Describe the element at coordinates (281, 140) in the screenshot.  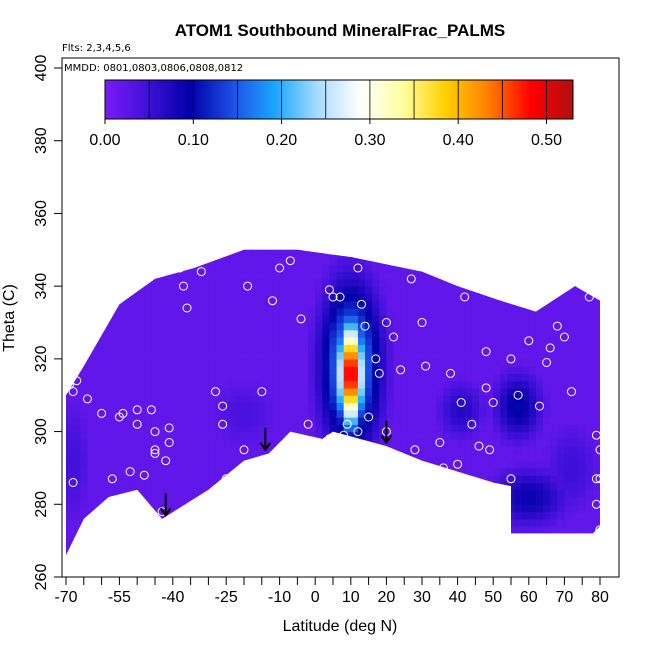
I see `colorbar-tick-label: 0.20` at that location.